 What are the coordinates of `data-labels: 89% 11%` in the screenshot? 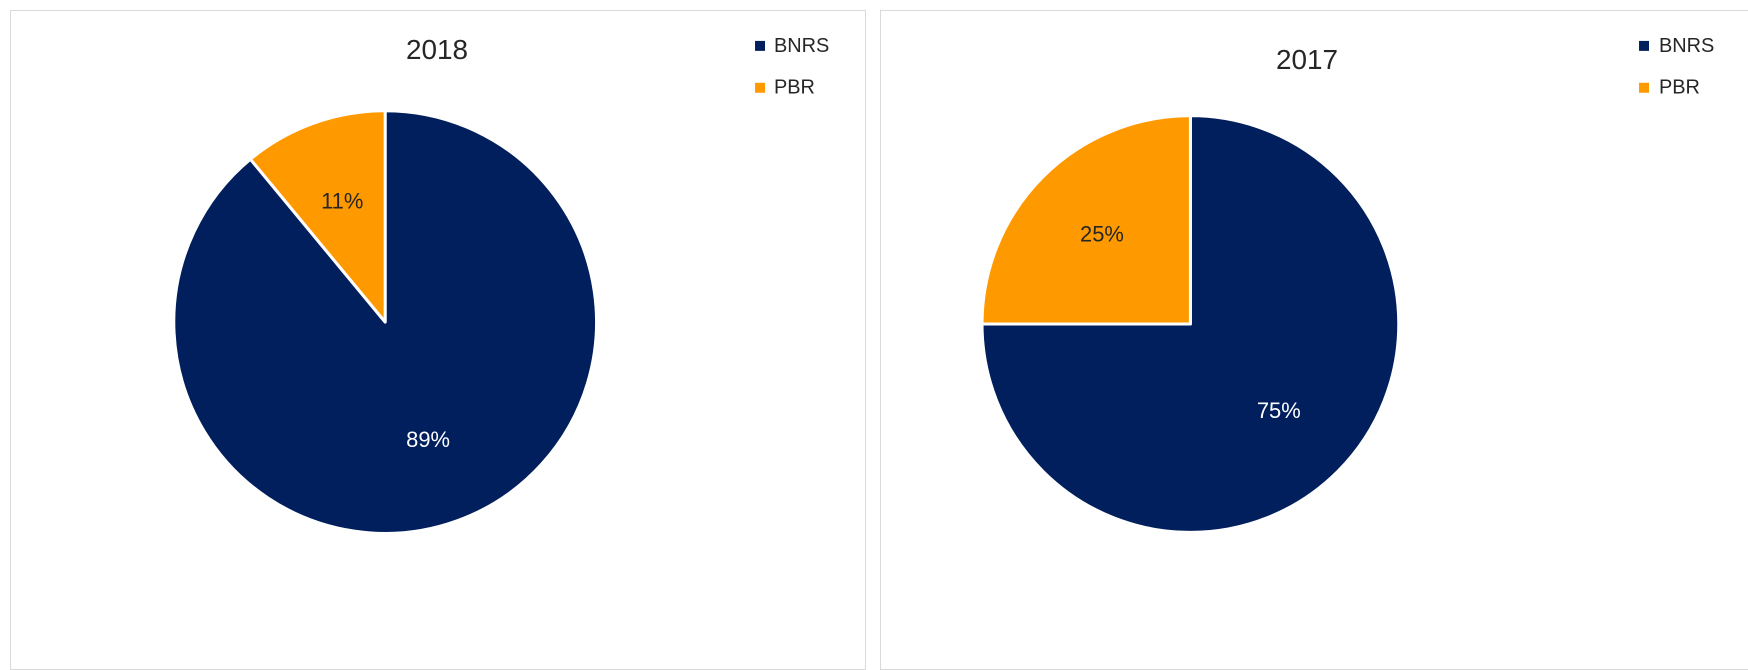 It's located at (385, 321).